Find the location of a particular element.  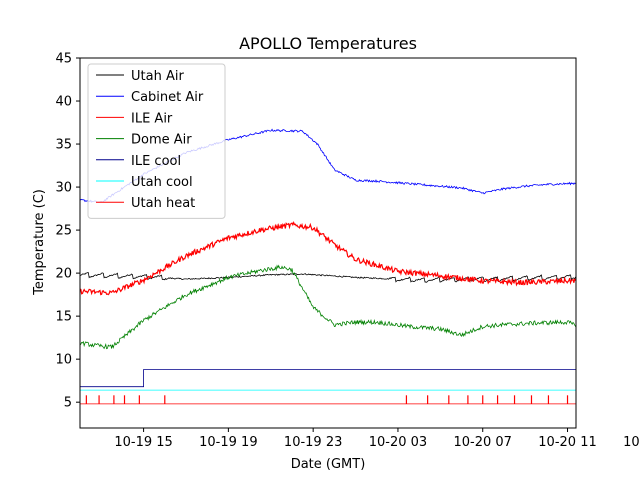

x-tick-label: 10-20 07 is located at coordinates (483, 442).